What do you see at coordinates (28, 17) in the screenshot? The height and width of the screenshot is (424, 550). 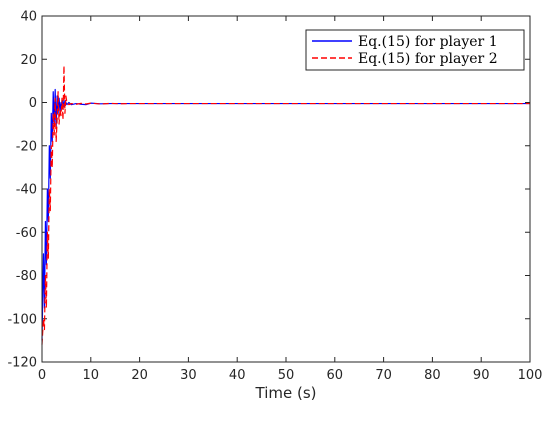 I see `y-tick-label: 40` at bounding box center [28, 17].